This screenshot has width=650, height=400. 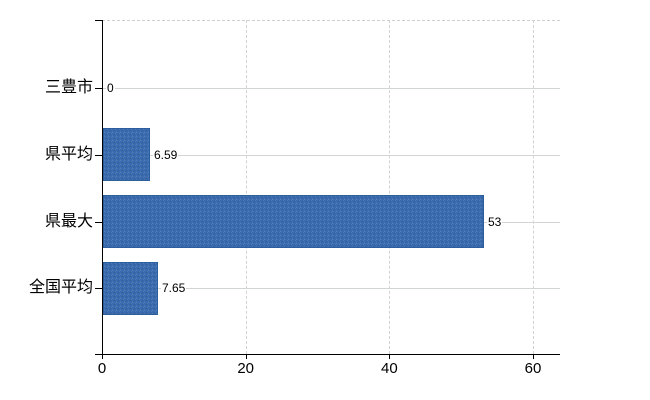 I want to click on bar-県平均, so click(x=126, y=155).